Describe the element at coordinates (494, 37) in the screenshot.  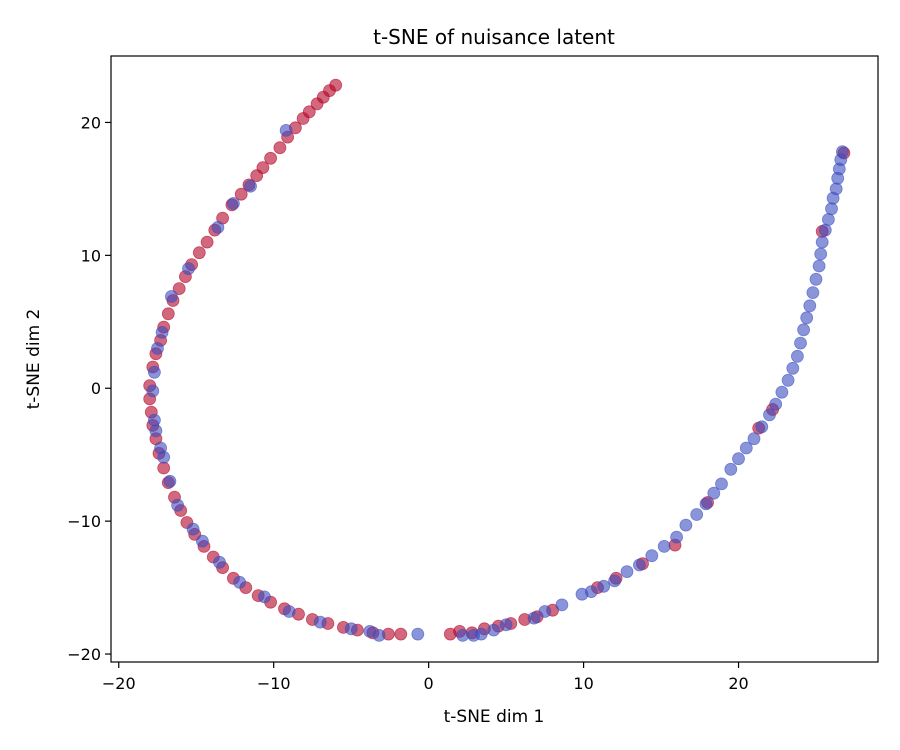
I see `chart-title: t-SNE of nuisance latent` at that location.